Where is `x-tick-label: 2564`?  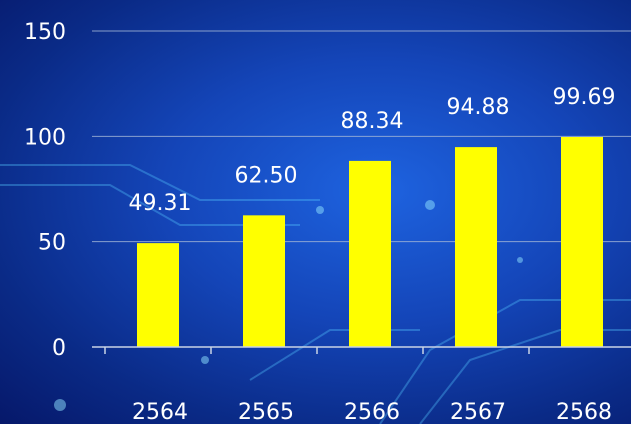
x-tick-label: 2564 is located at coordinates (160, 412).